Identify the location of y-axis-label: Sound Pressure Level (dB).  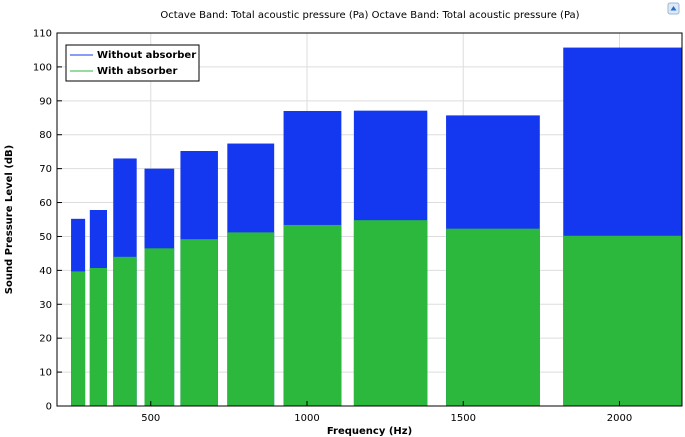
(9, 220).